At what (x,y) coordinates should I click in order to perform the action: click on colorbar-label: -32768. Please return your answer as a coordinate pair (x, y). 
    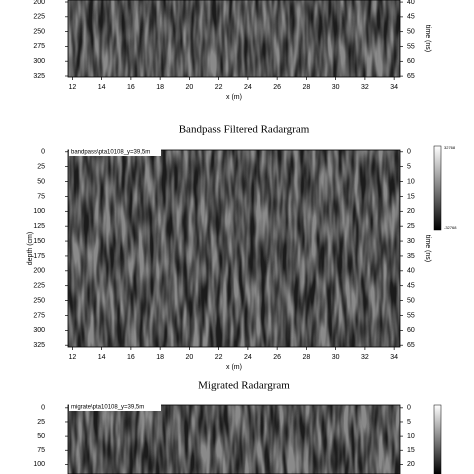
    Looking at the image, I should click on (450, 227).